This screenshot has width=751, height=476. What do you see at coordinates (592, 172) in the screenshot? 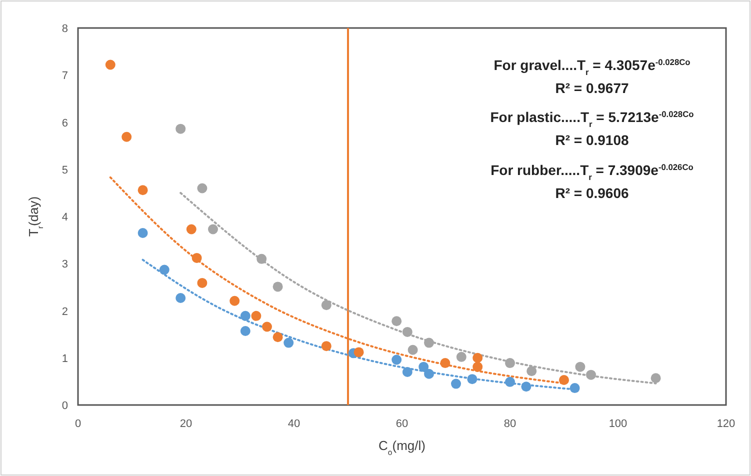
I see `annotation: For rubber.....T$_{r}$ = 7.3909e$^{-0.026Co}$` at bounding box center [592, 172].